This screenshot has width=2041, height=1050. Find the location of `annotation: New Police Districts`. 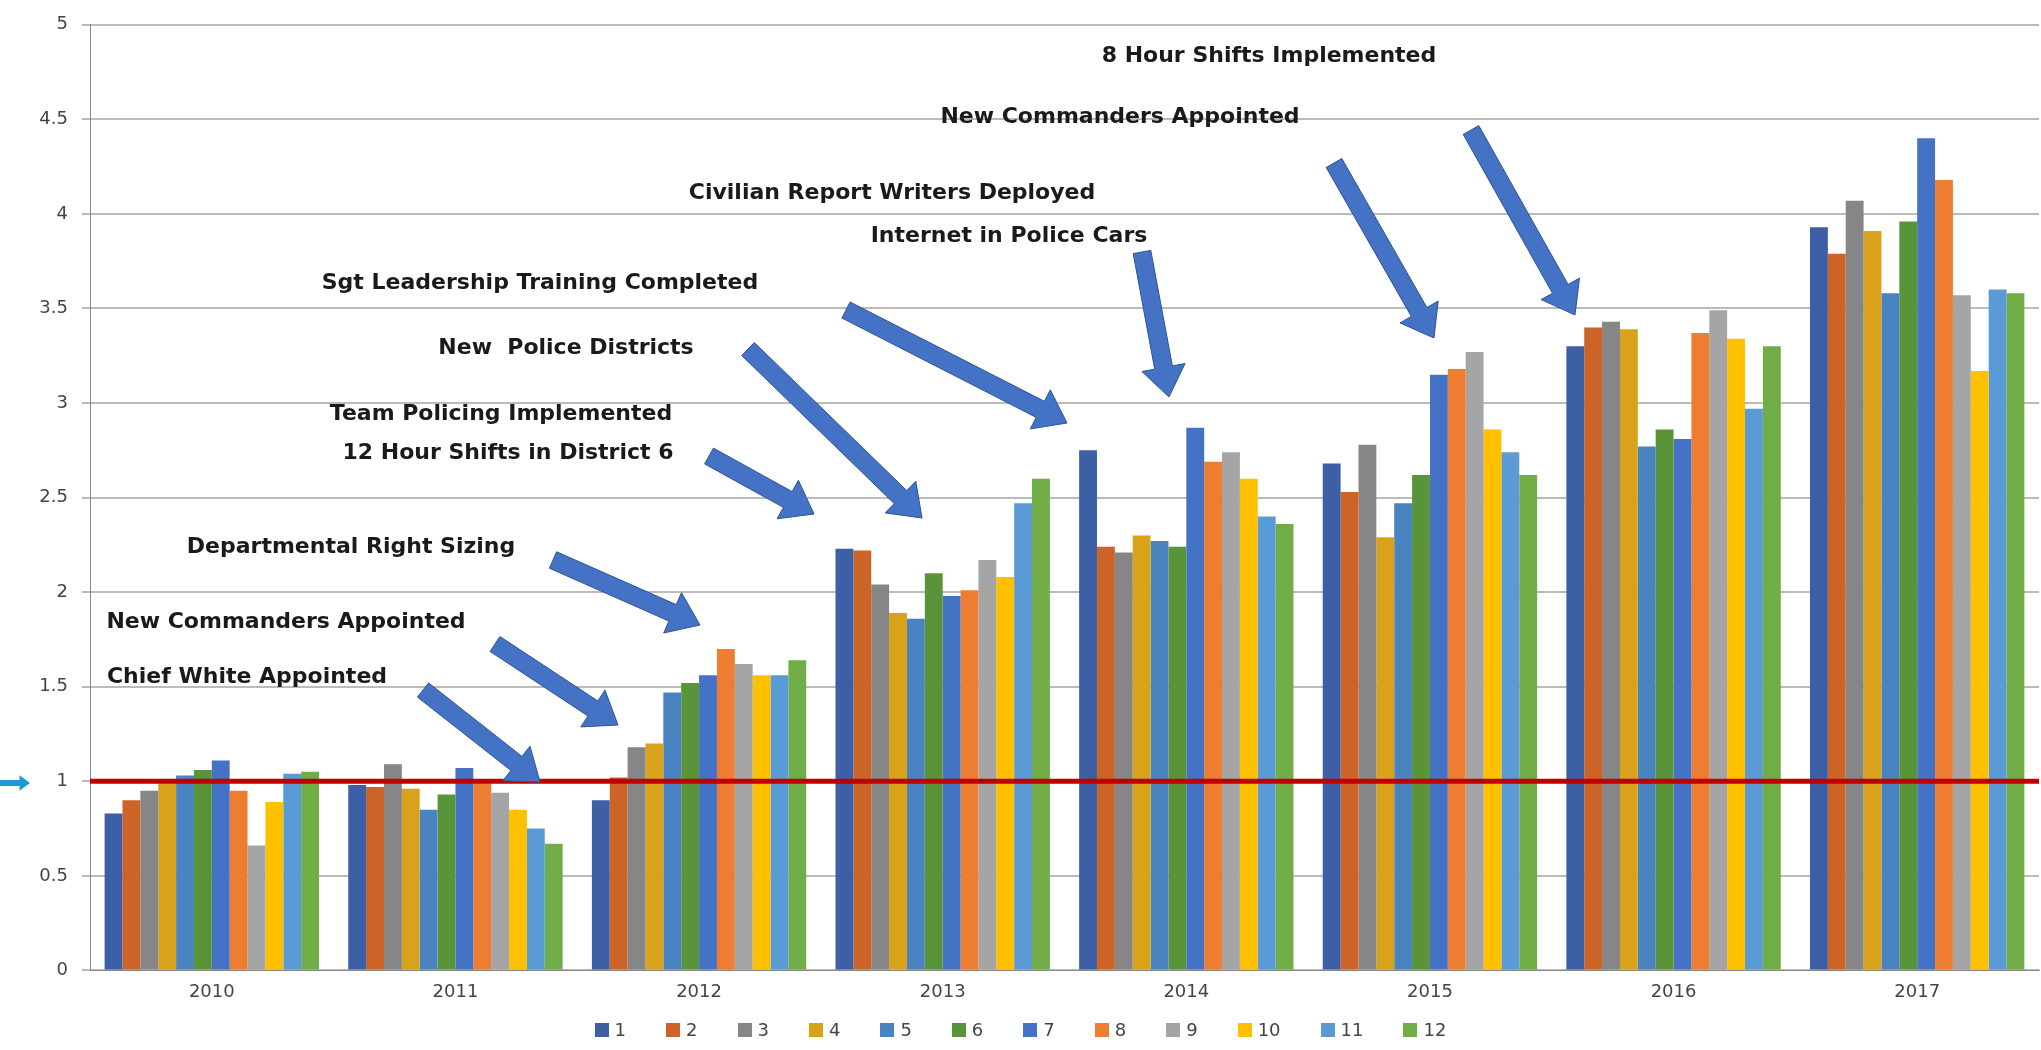

annotation: New Police Districts is located at coordinates (566, 346).